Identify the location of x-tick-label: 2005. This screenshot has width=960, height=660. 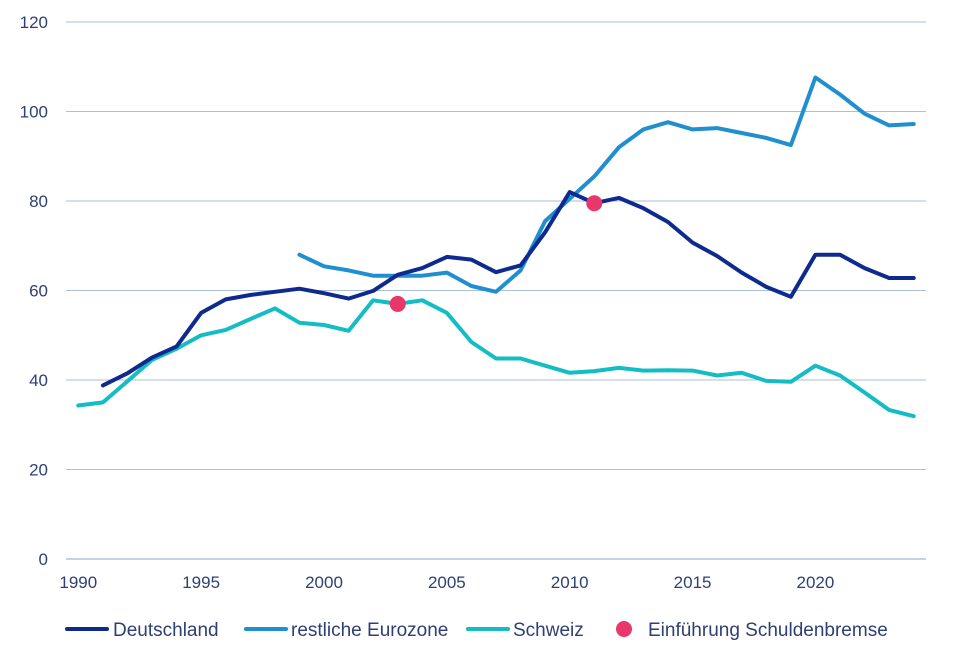
(447, 582).